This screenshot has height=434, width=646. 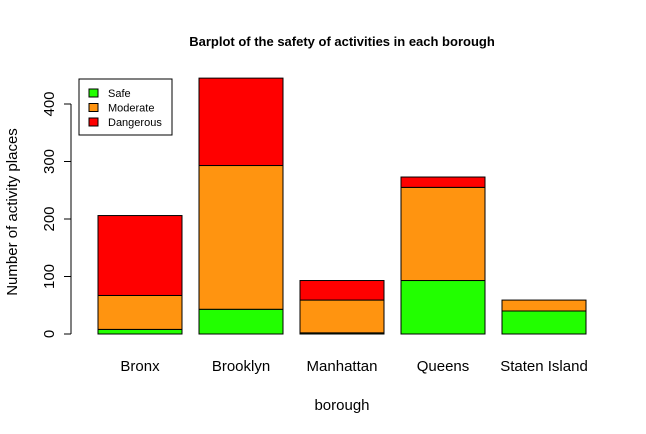 I want to click on y-tick-label: 100, so click(x=49, y=276).